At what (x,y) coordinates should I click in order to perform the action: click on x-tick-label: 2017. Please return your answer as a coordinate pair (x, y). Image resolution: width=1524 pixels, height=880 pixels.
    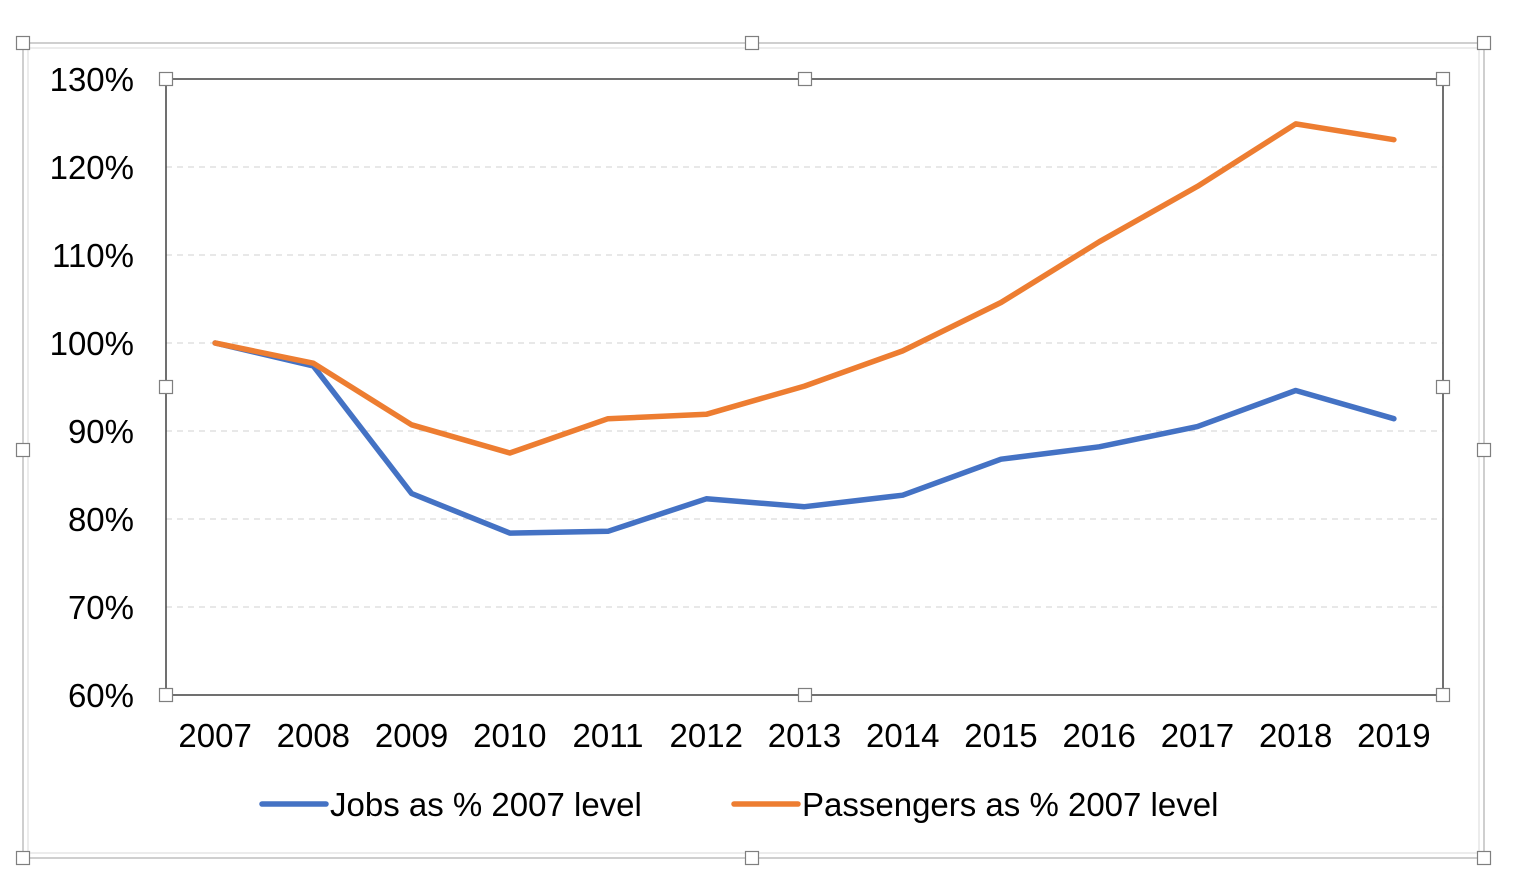
    Looking at the image, I should click on (1197, 735).